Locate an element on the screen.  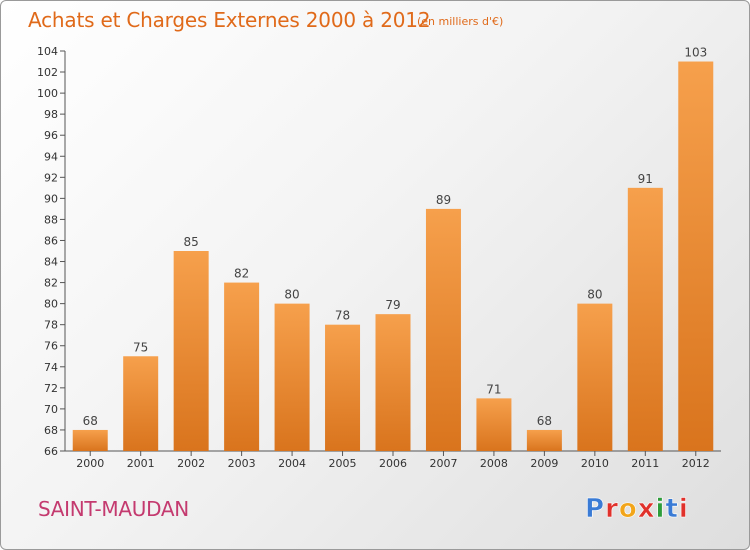
bar-value-label: 78 is located at coordinates (342, 316).